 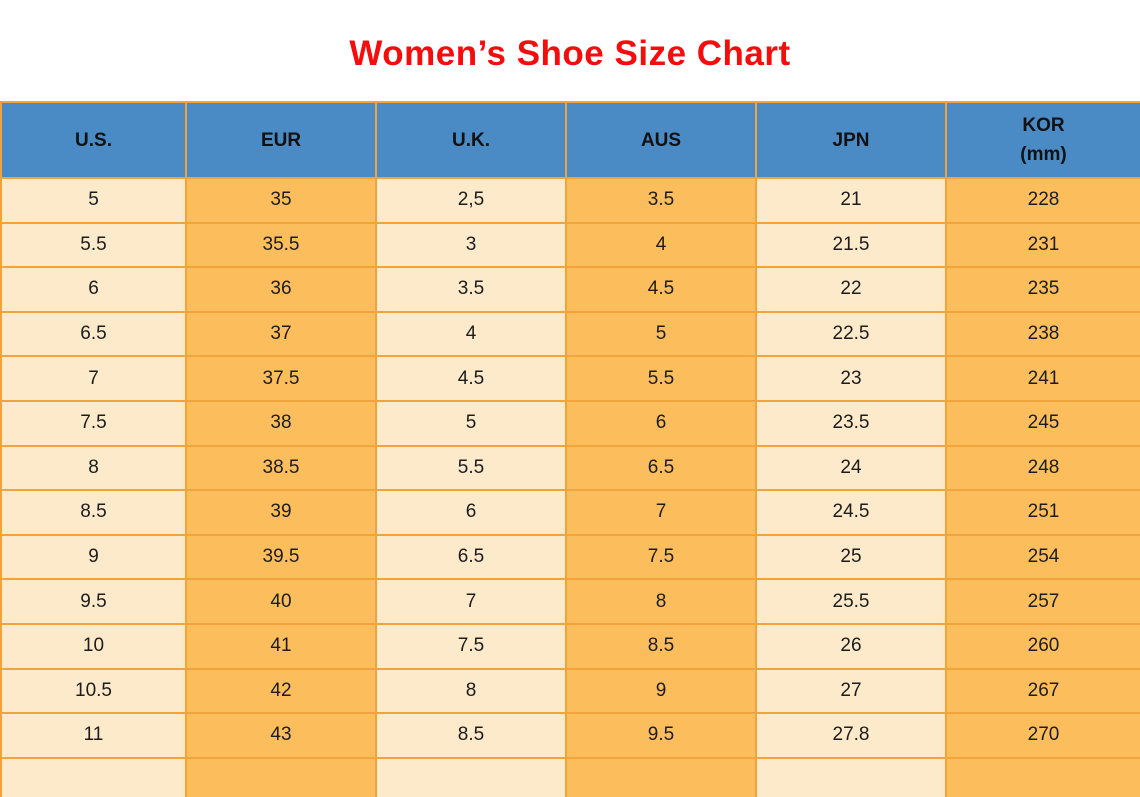 I want to click on column-header-eur: EUR, so click(x=281, y=140).